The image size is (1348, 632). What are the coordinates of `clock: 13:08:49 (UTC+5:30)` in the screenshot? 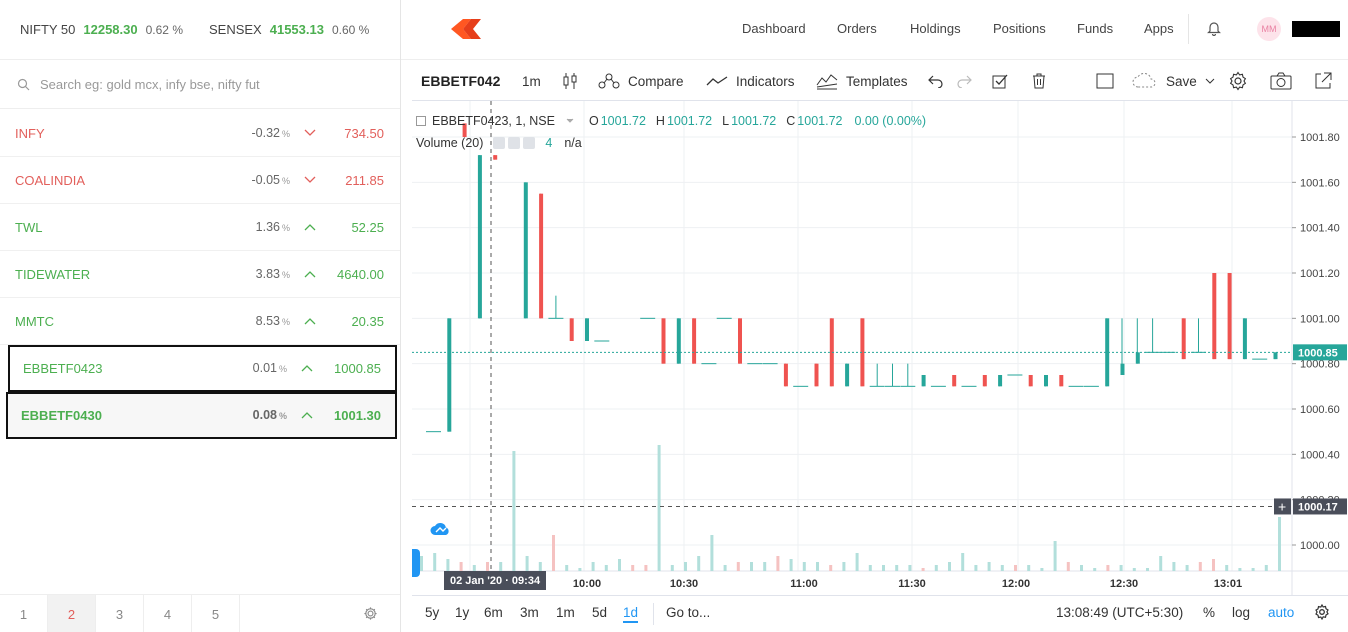 It's located at (1120, 612).